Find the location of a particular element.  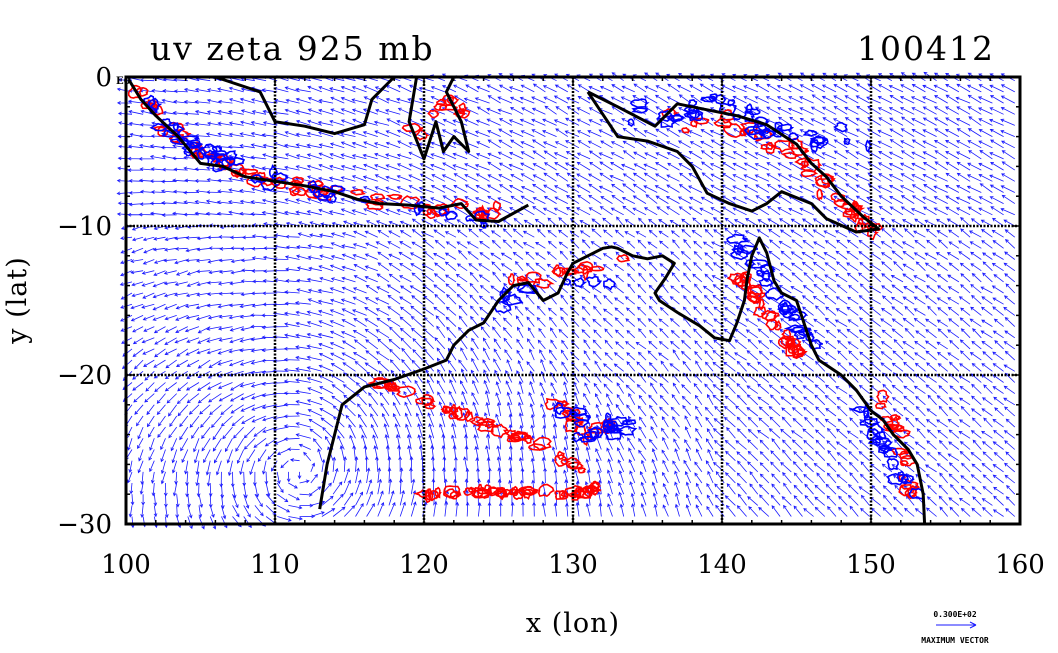

max-vector-label: MAXIMUM VECTOR is located at coordinates (955, 640).